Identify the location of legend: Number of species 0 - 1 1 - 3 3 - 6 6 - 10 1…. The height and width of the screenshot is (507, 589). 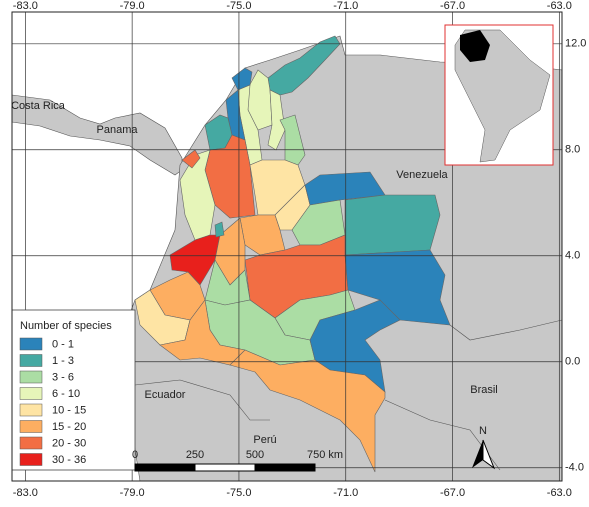
(73, 390).